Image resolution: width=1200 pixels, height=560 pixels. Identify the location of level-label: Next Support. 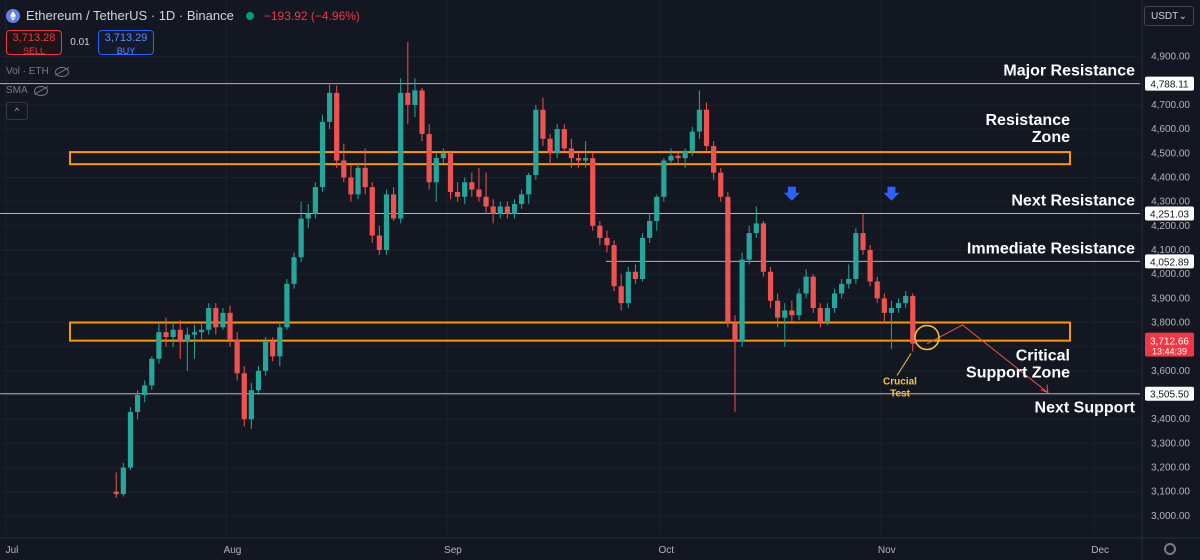
(1085, 408).